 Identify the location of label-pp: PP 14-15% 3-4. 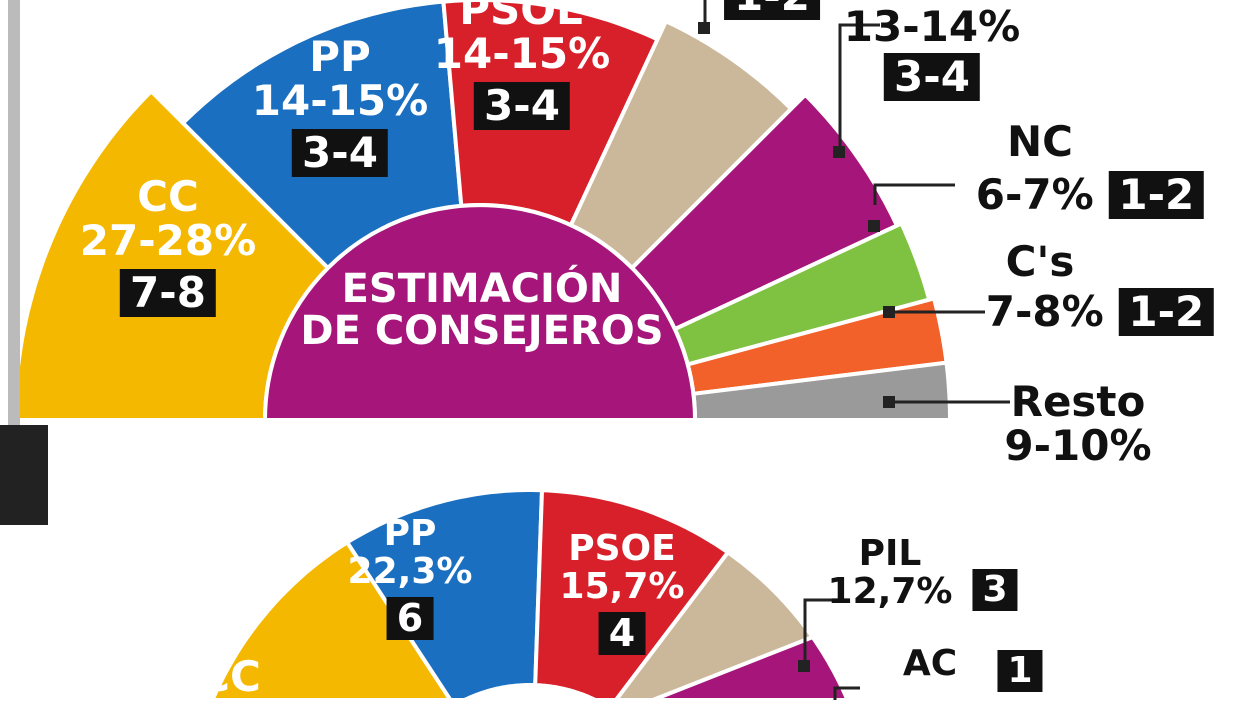
(340, 105).